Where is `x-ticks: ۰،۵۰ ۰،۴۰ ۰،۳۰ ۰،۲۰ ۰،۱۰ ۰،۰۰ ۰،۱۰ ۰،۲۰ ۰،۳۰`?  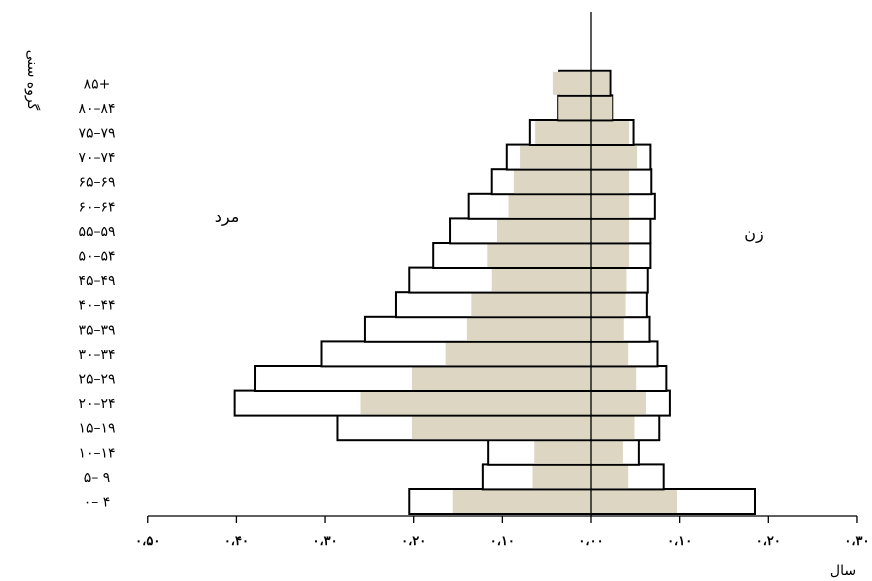 x-ticks: ۰،۵۰ ۰،۴۰ ۰،۳۰ ۰،۲۰ ۰،۱۰ ۰،۰۰ ۰،۱۰ ۰،۲۰ ۰،۳۰ is located at coordinates (502, 532).